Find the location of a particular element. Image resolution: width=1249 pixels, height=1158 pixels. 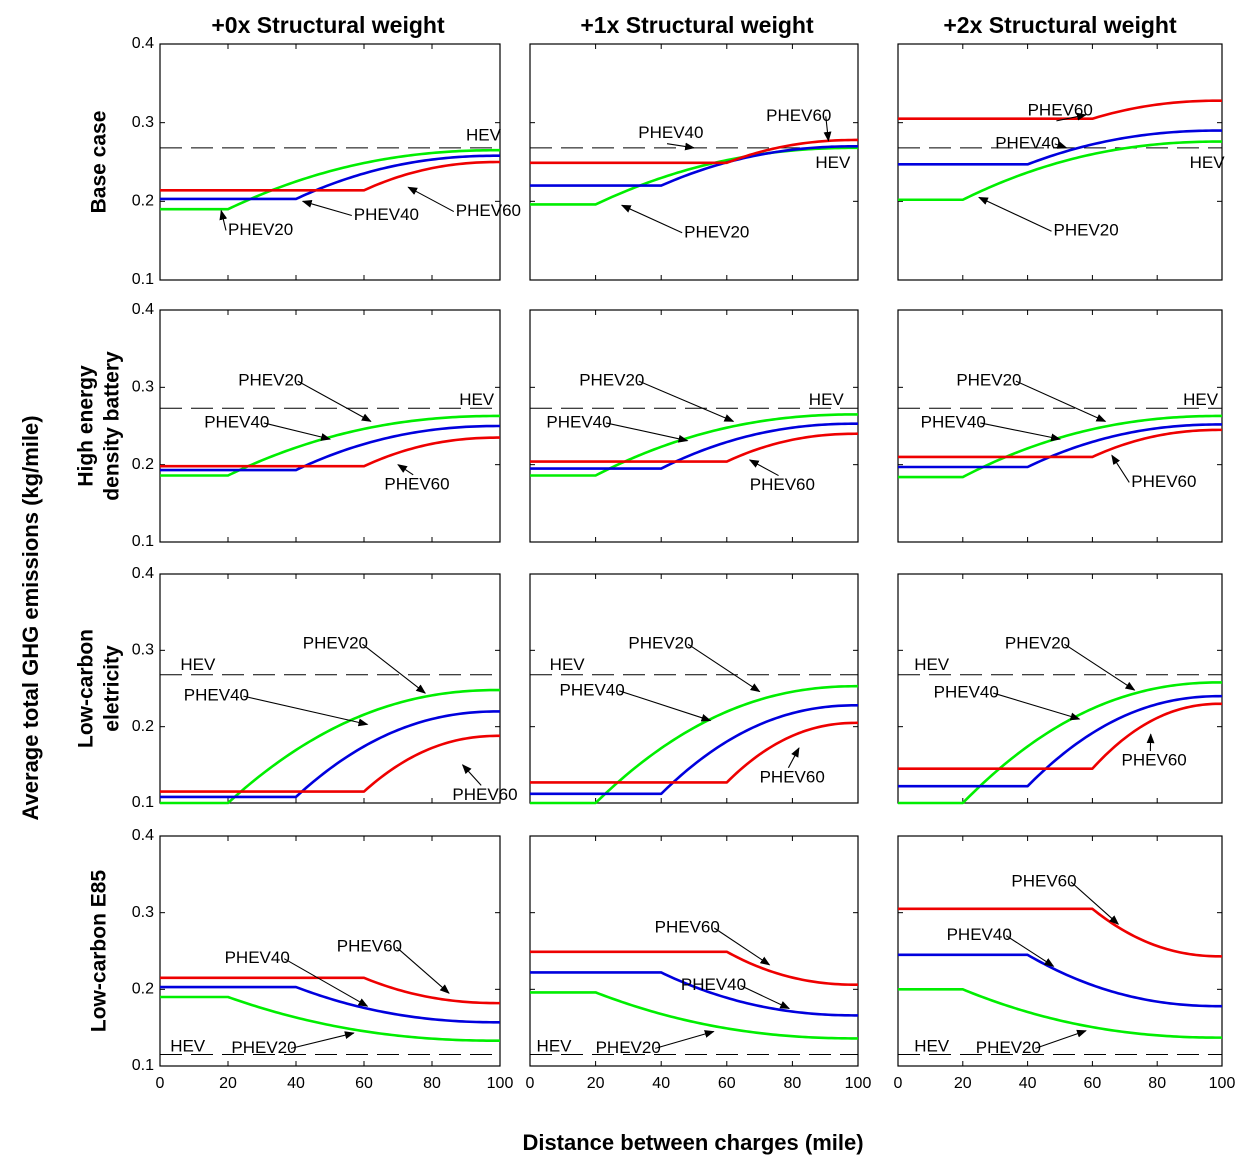

panel-r3-c2: HEV PHEV20 PHEV40 PHEV60 is located at coordinates (694, 689).